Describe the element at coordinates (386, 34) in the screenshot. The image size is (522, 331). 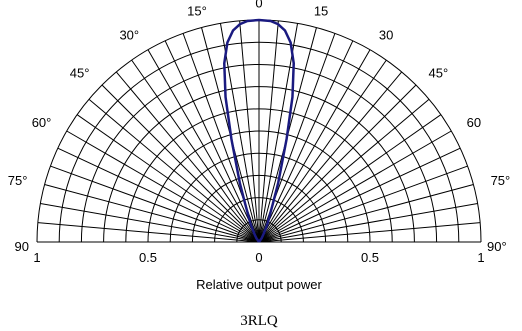
I see `angle-label: 30` at that location.